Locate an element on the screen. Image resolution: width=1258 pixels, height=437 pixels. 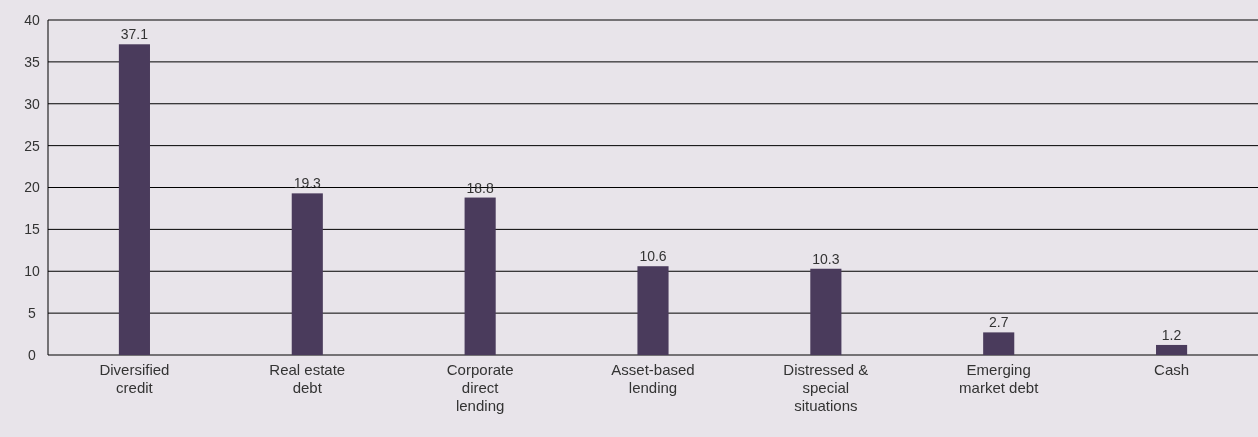
x-tick-label: Distressed & special situations is located at coordinates (826, 387).